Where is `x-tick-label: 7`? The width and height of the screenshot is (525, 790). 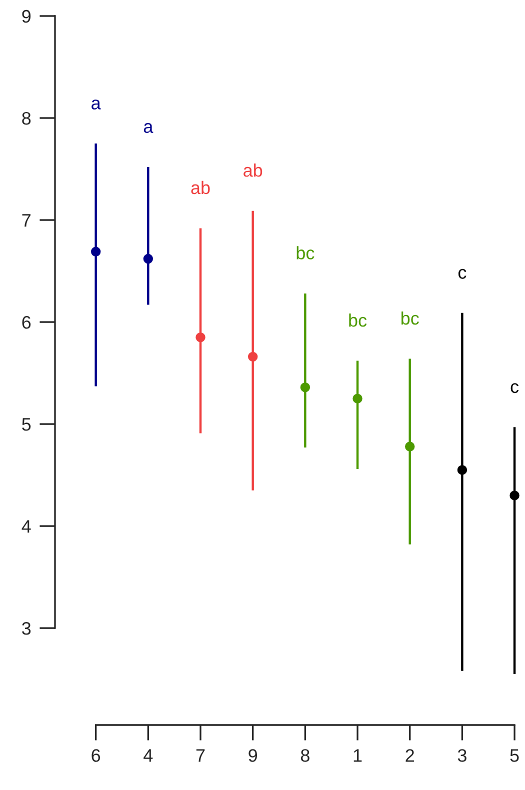
x-tick-label: 7 is located at coordinates (200, 755).